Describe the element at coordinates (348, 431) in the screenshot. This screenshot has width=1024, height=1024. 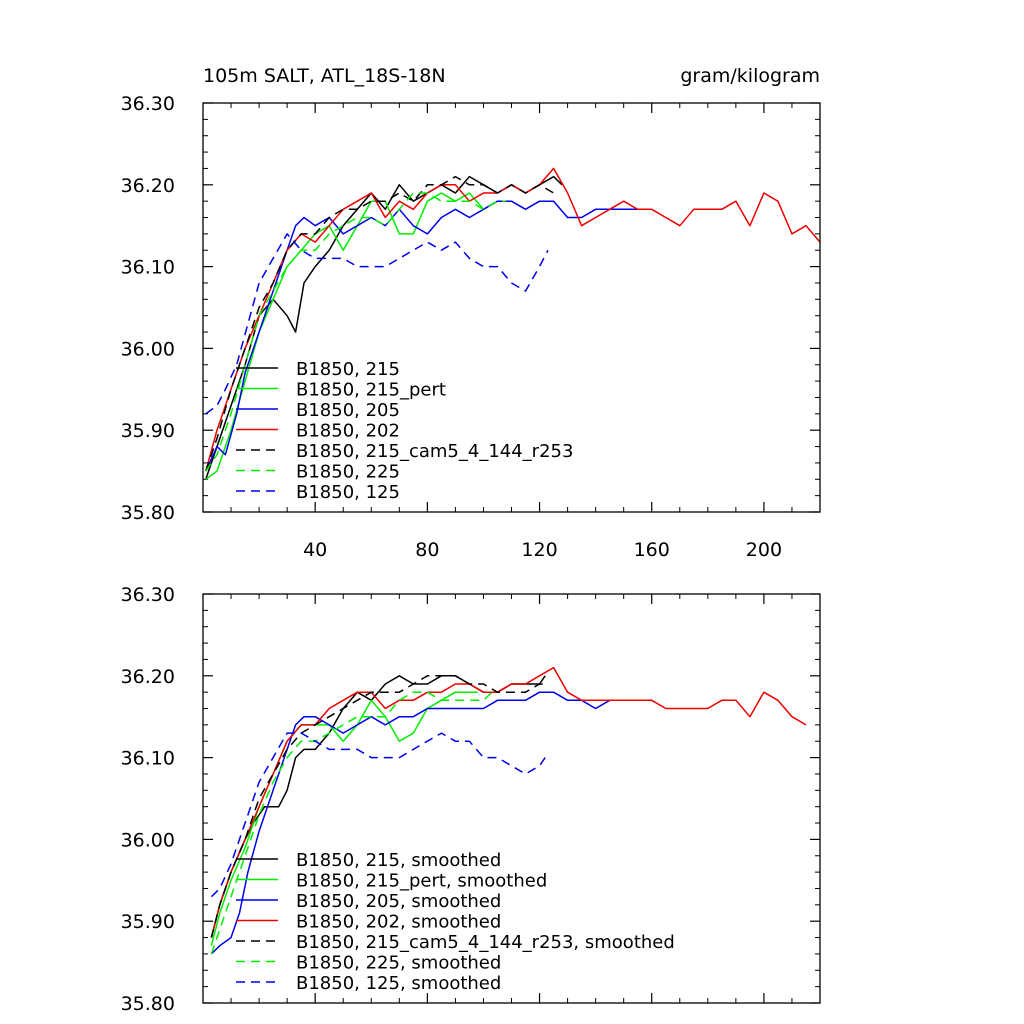
I see `legend-label: B1850, 202` at that location.